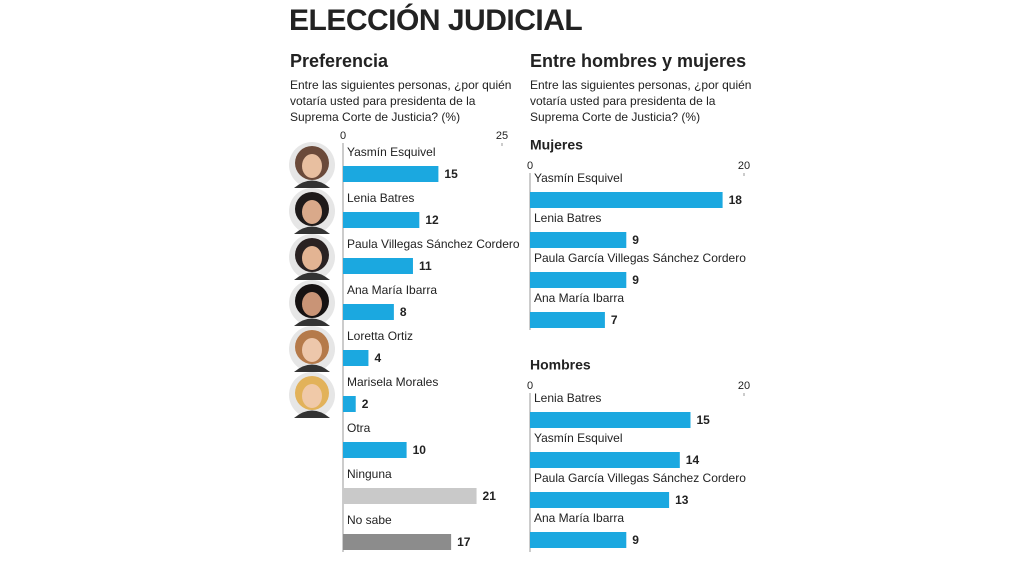 Image resolution: width=1024 pixels, height=579 pixels. What do you see at coordinates (502, 136) in the screenshot?
I see `x-tick-label: 25` at bounding box center [502, 136].